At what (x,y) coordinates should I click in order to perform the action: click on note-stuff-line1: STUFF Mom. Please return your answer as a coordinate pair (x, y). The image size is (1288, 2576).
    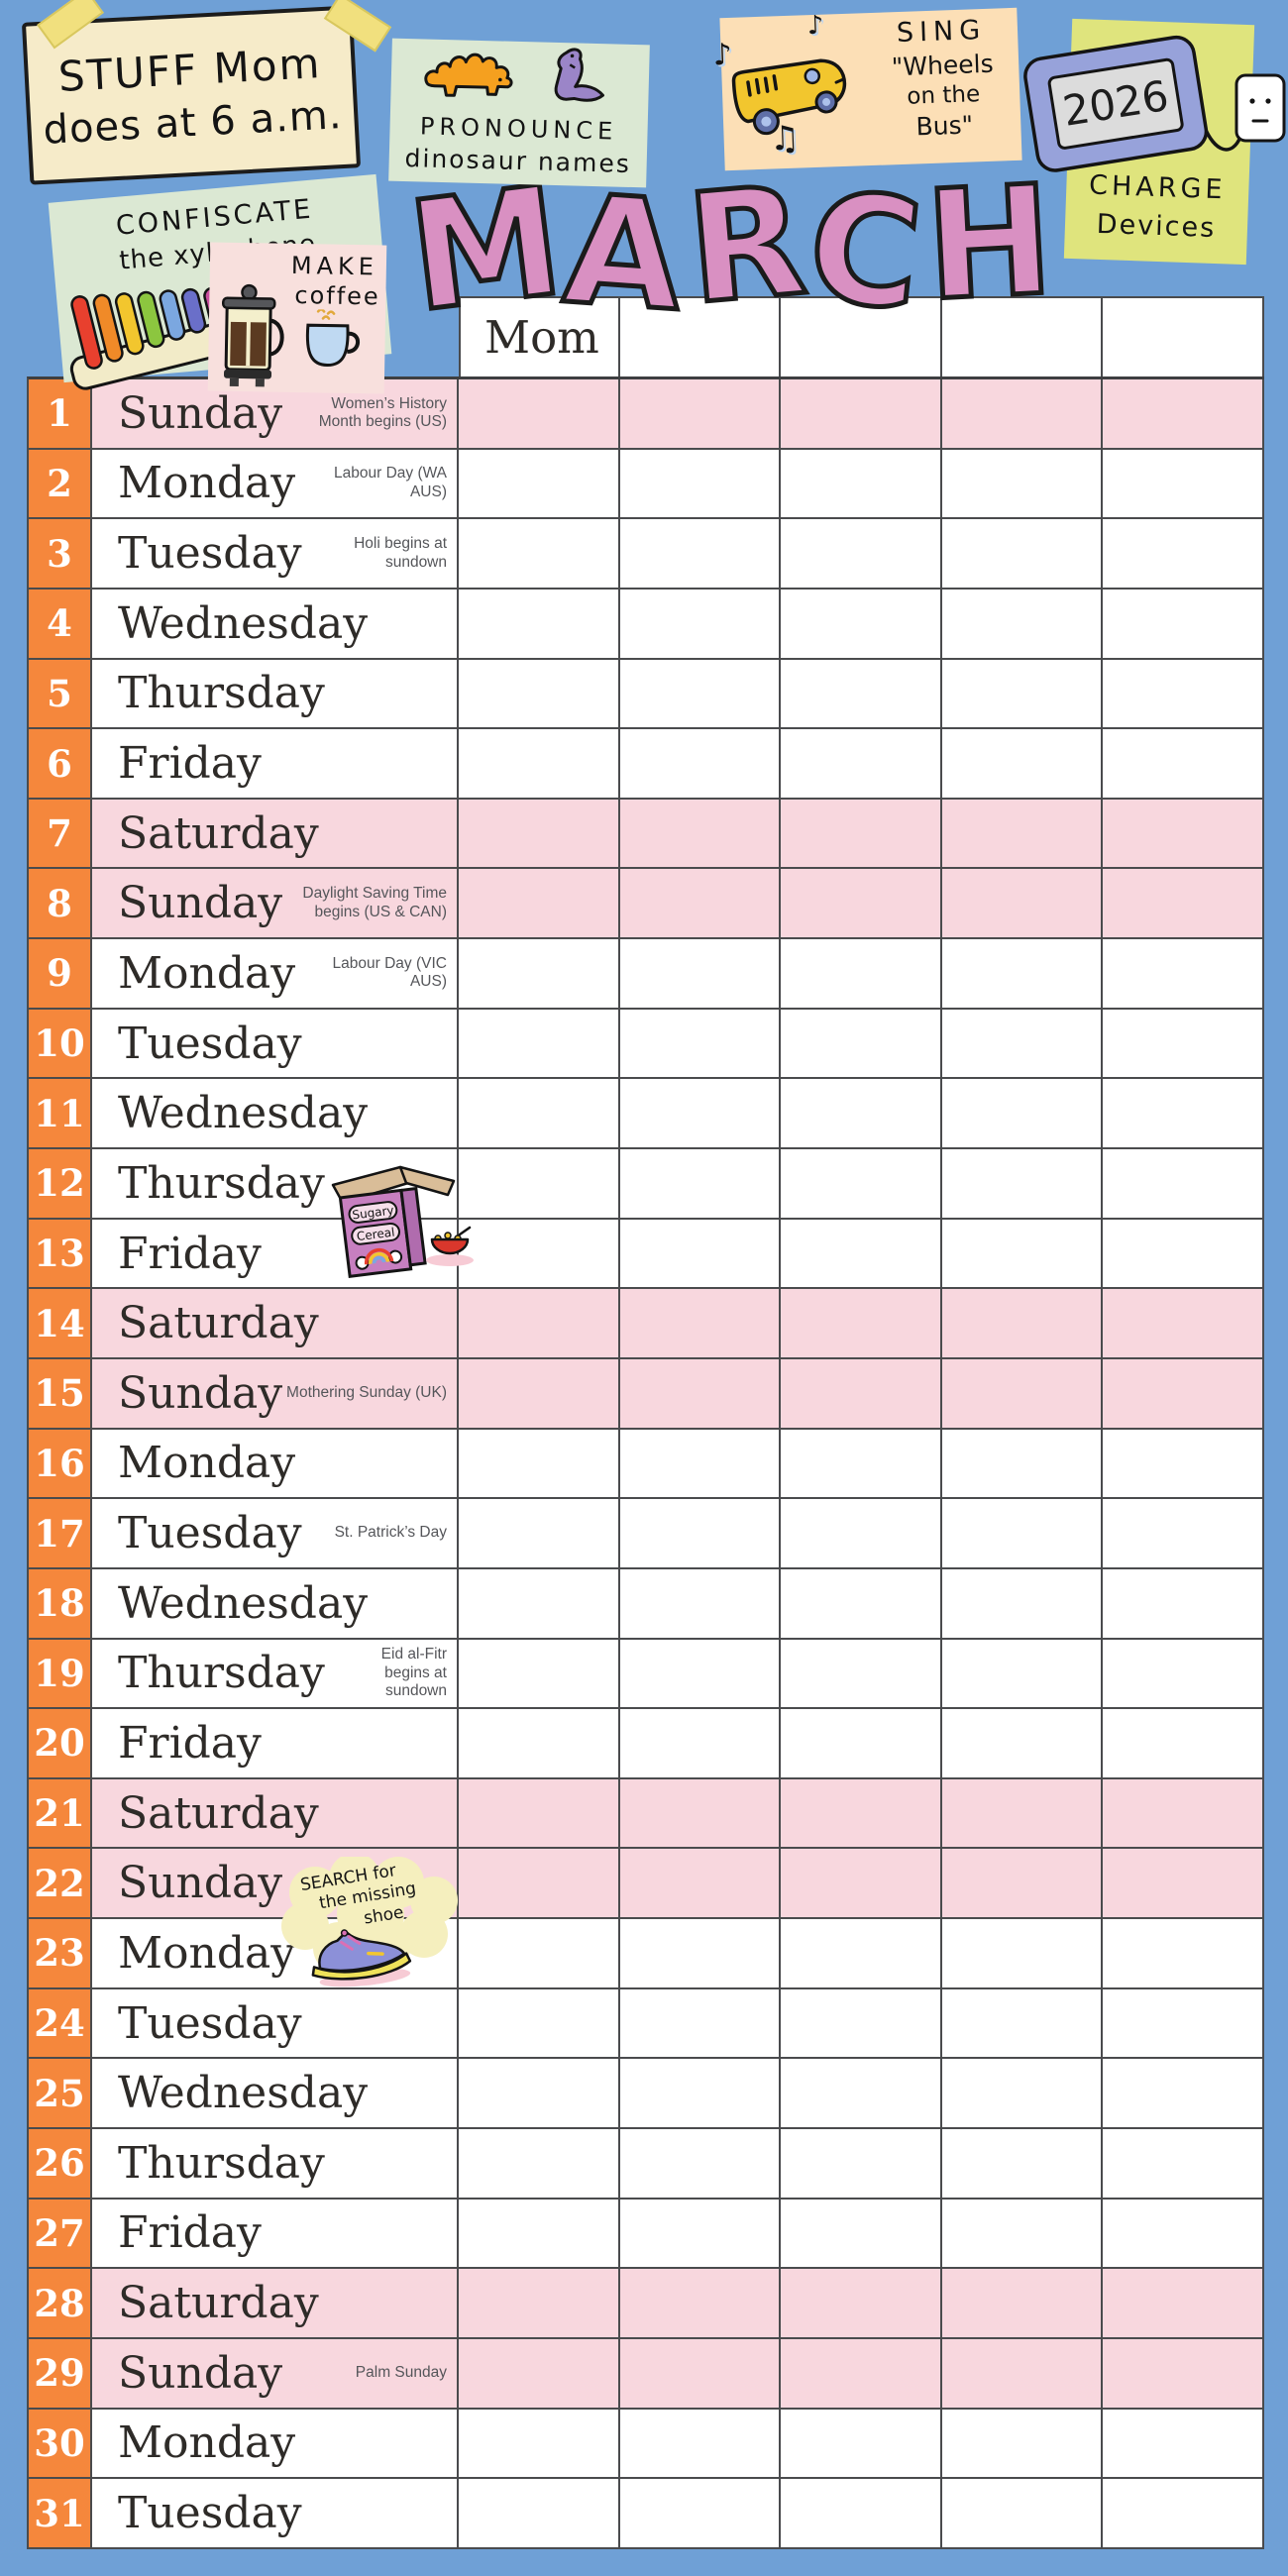
    Looking at the image, I should click on (189, 69).